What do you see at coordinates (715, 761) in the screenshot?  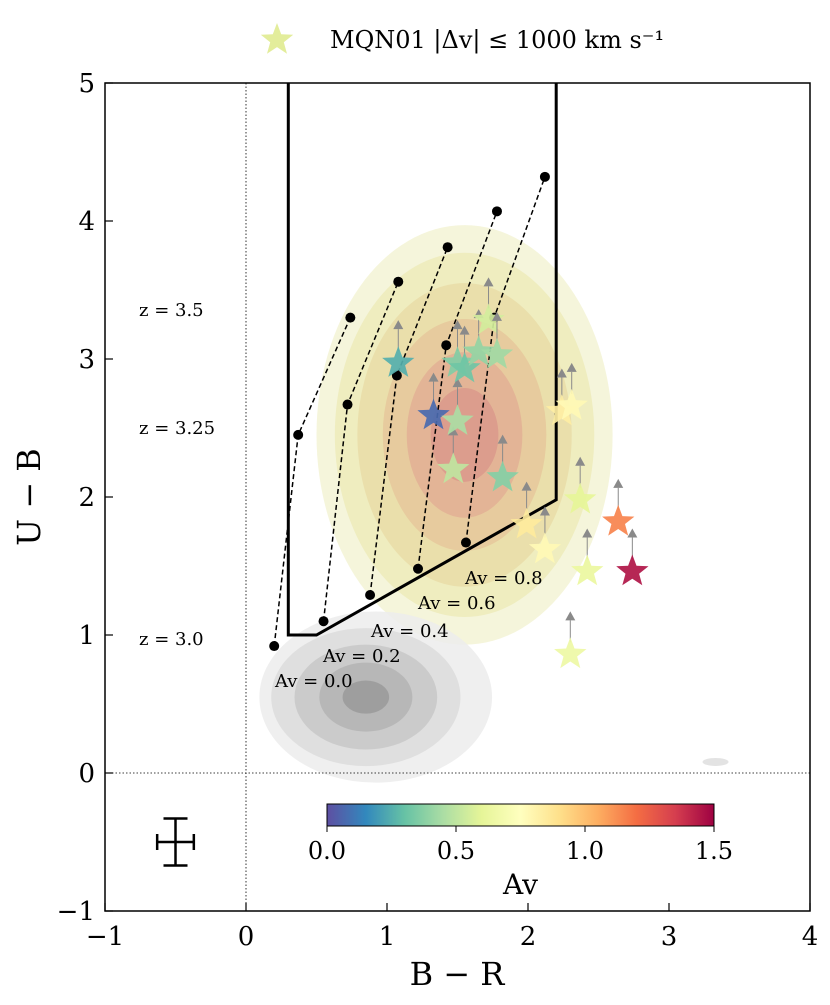 I see `contour-field-blob` at bounding box center [715, 761].